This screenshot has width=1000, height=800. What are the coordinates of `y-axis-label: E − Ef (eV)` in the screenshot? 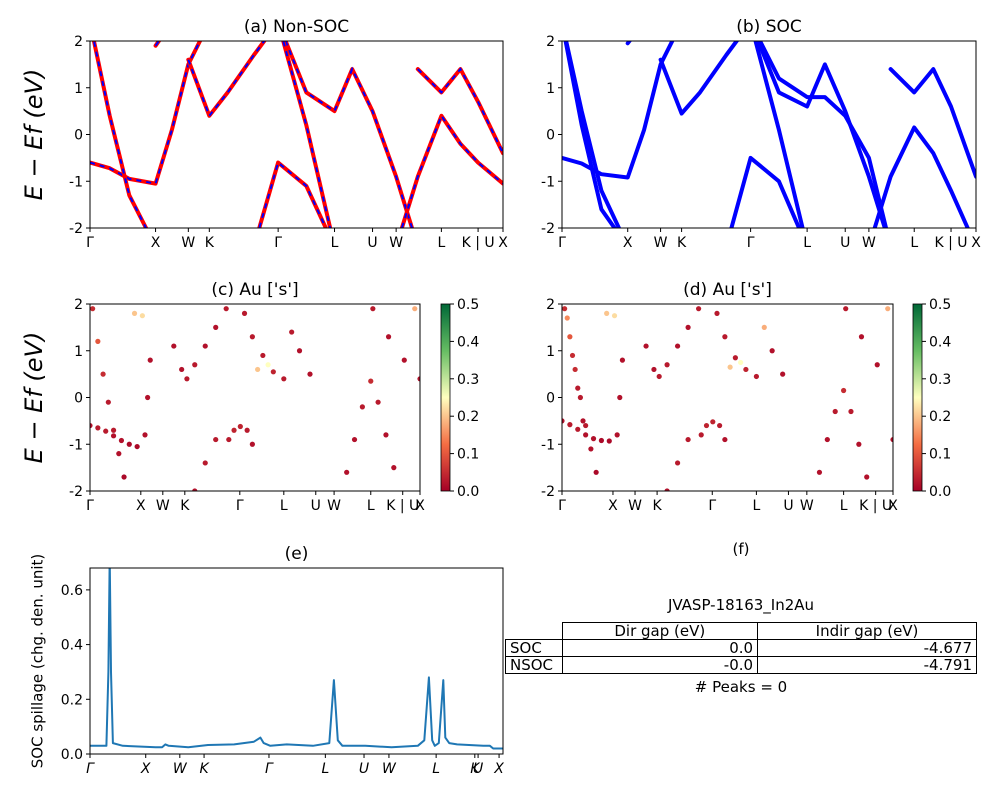 It's located at (34, 398).